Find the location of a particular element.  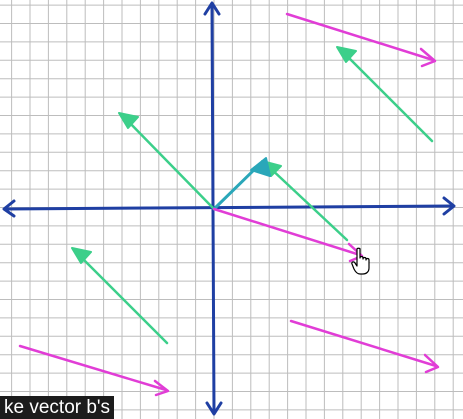

x-axis-right-arrowhead is located at coordinates (449, 206).